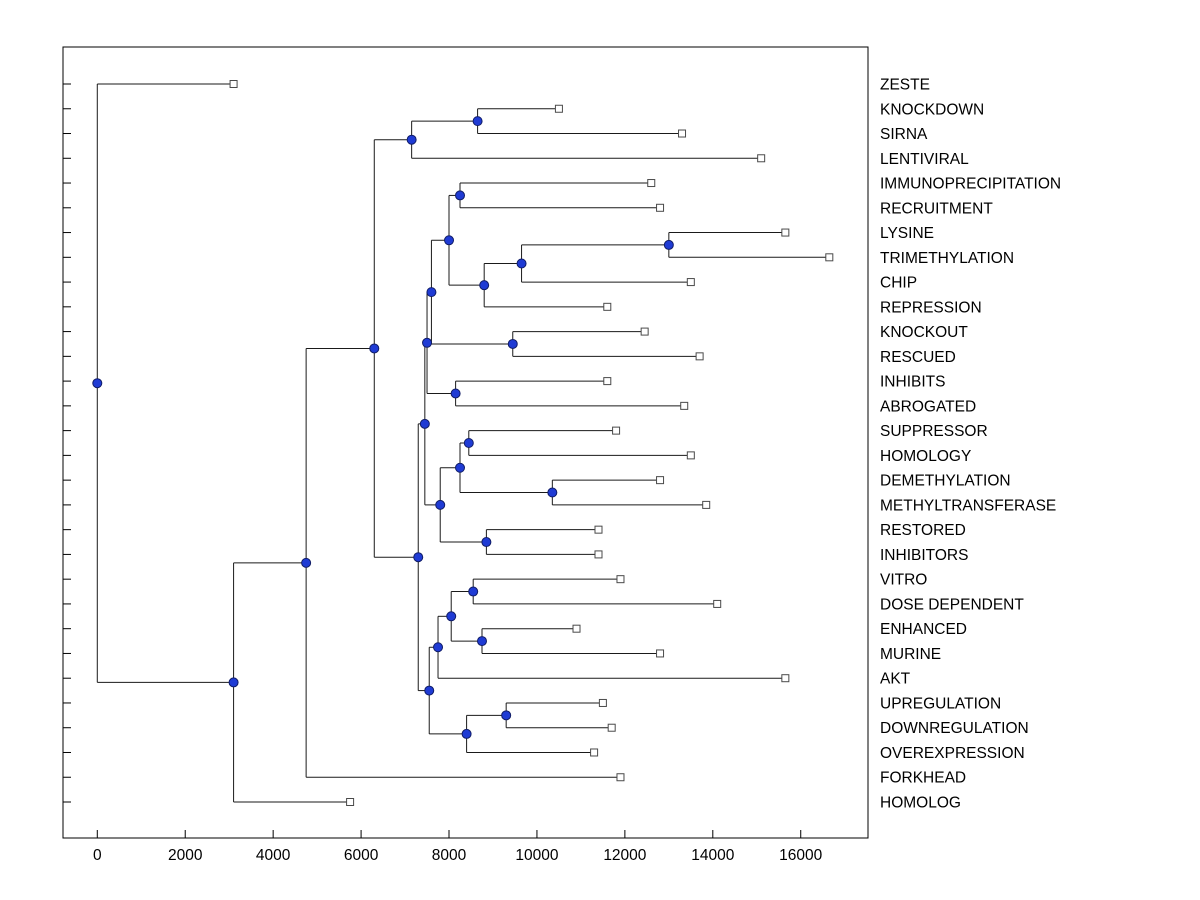 The width and height of the screenshot is (1200, 900). What do you see at coordinates (923, 530) in the screenshot?
I see `leaf-label: RESTORED` at bounding box center [923, 530].